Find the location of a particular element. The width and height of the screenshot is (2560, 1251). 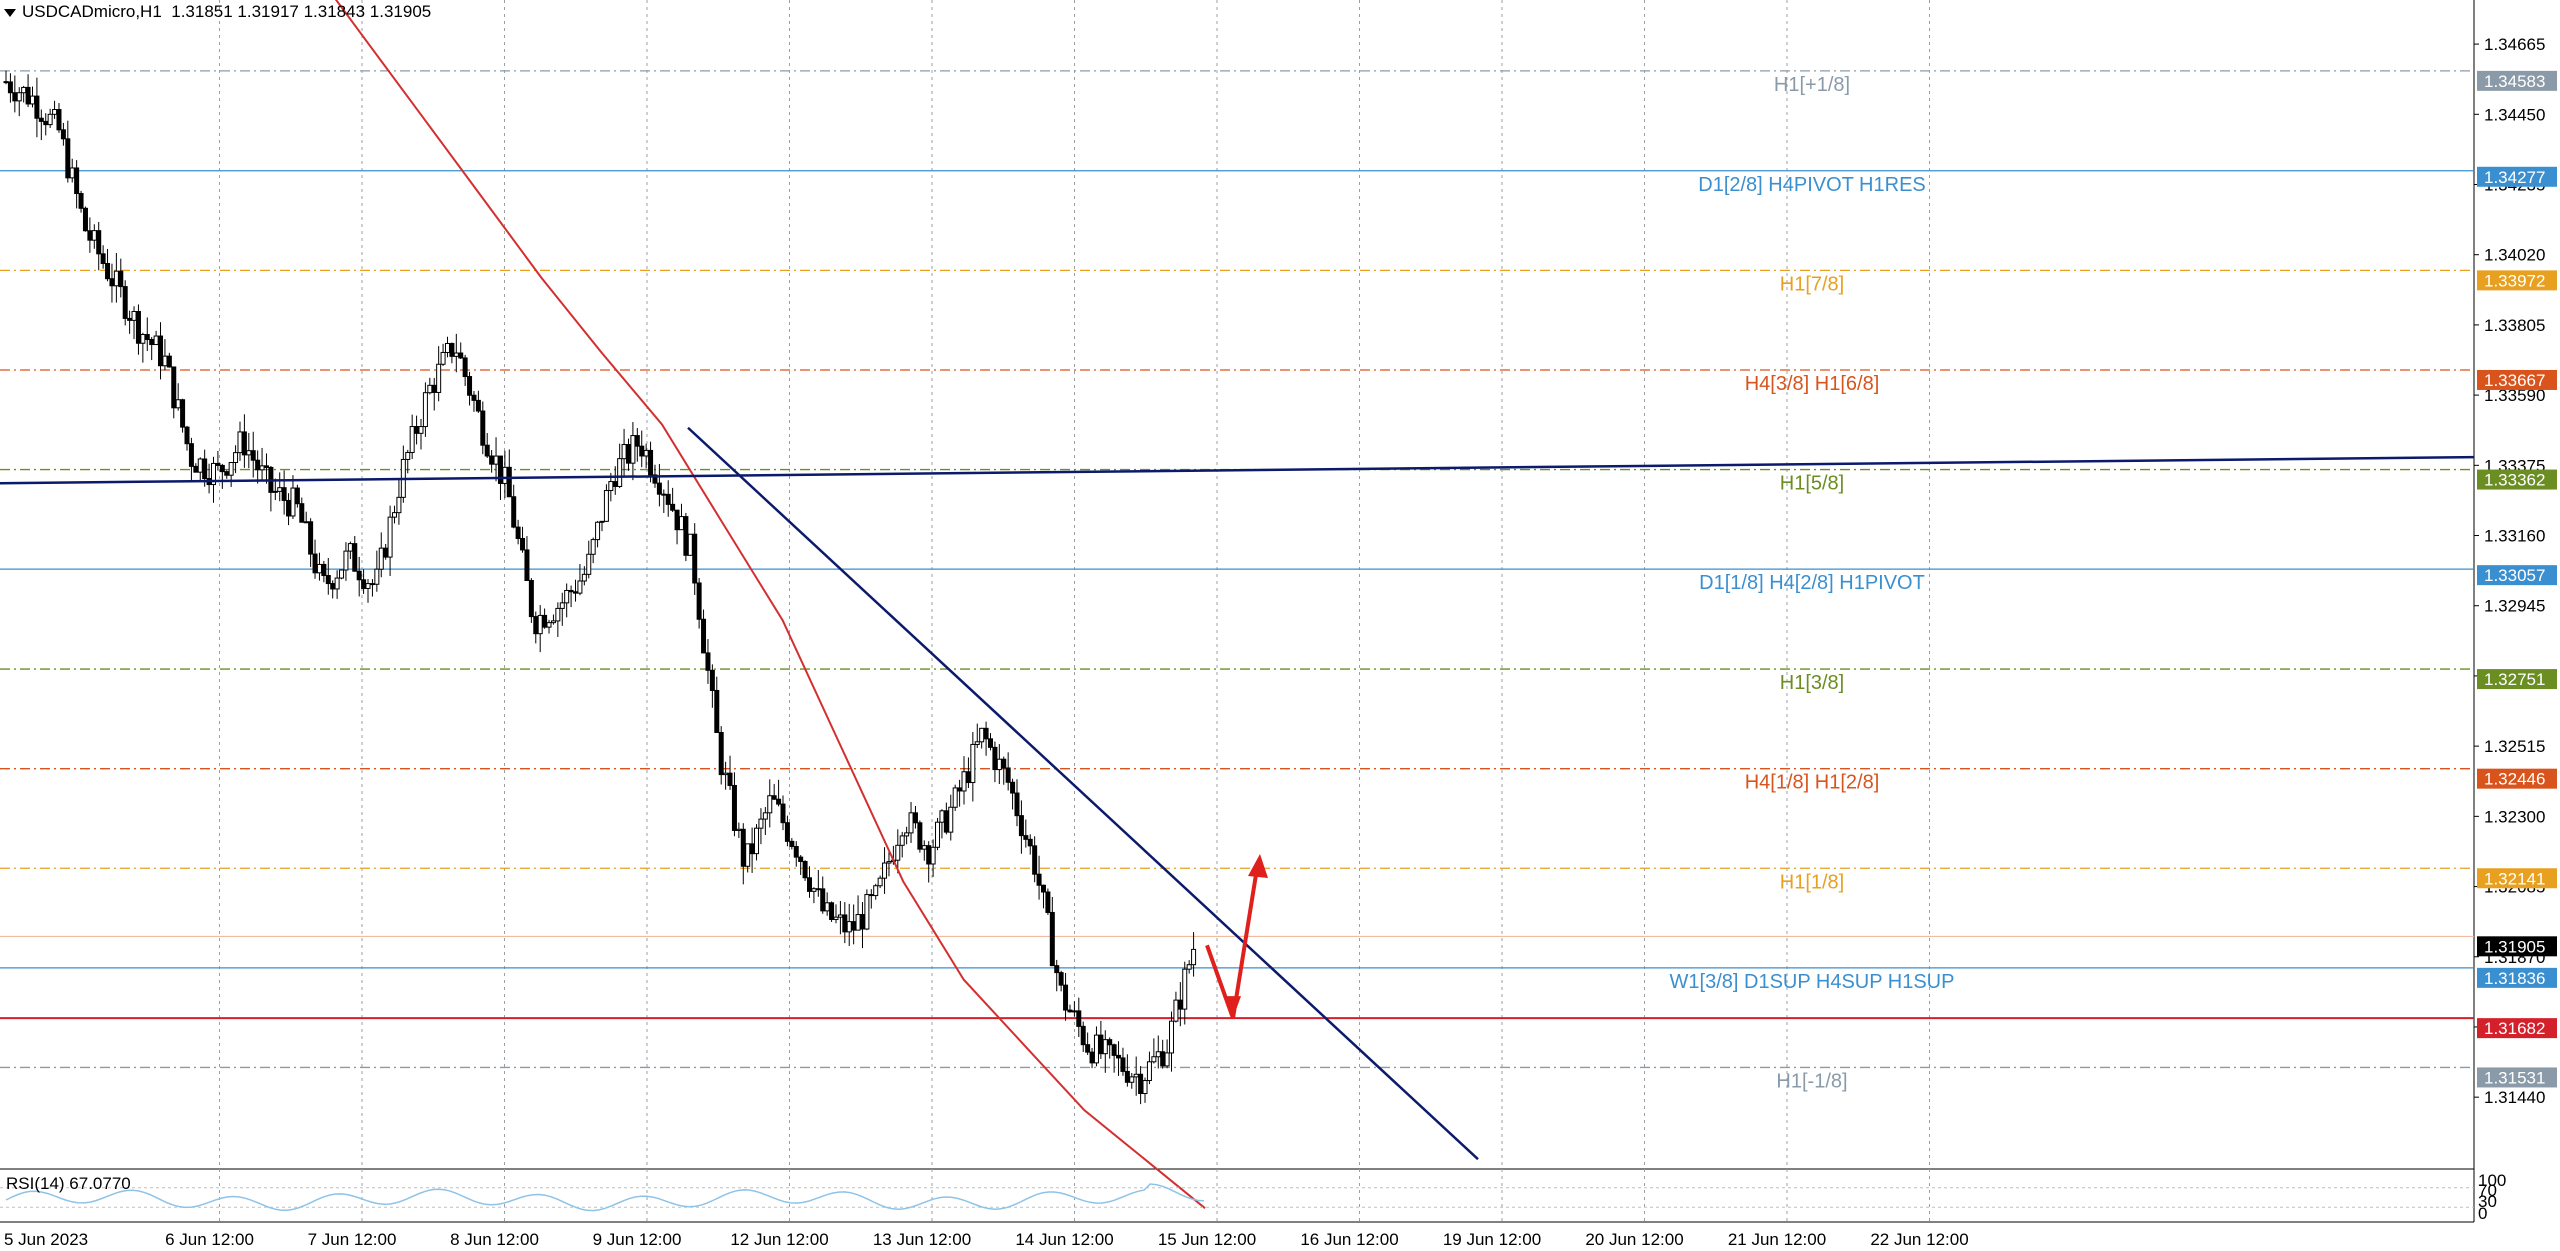

price-tick-label: 1.32945 is located at coordinates (2514, 606).